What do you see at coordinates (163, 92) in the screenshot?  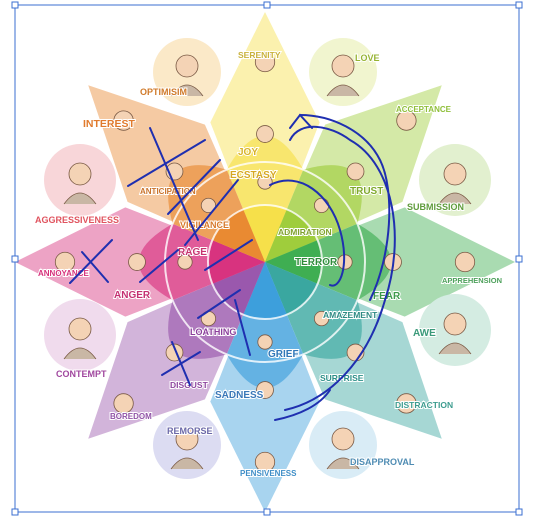 I see `label-optimism: OPTIMISIM` at bounding box center [163, 92].